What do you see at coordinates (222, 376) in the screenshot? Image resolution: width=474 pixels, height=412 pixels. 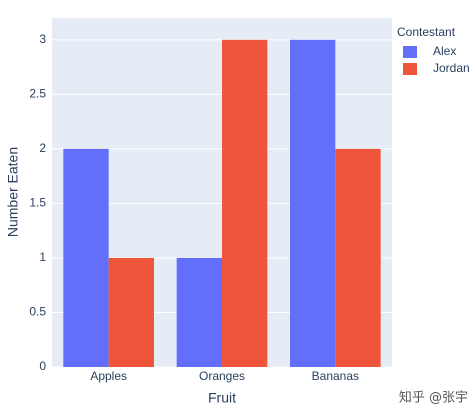 I see `x-tick-label: Oranges` at bounding box center [222, 376].